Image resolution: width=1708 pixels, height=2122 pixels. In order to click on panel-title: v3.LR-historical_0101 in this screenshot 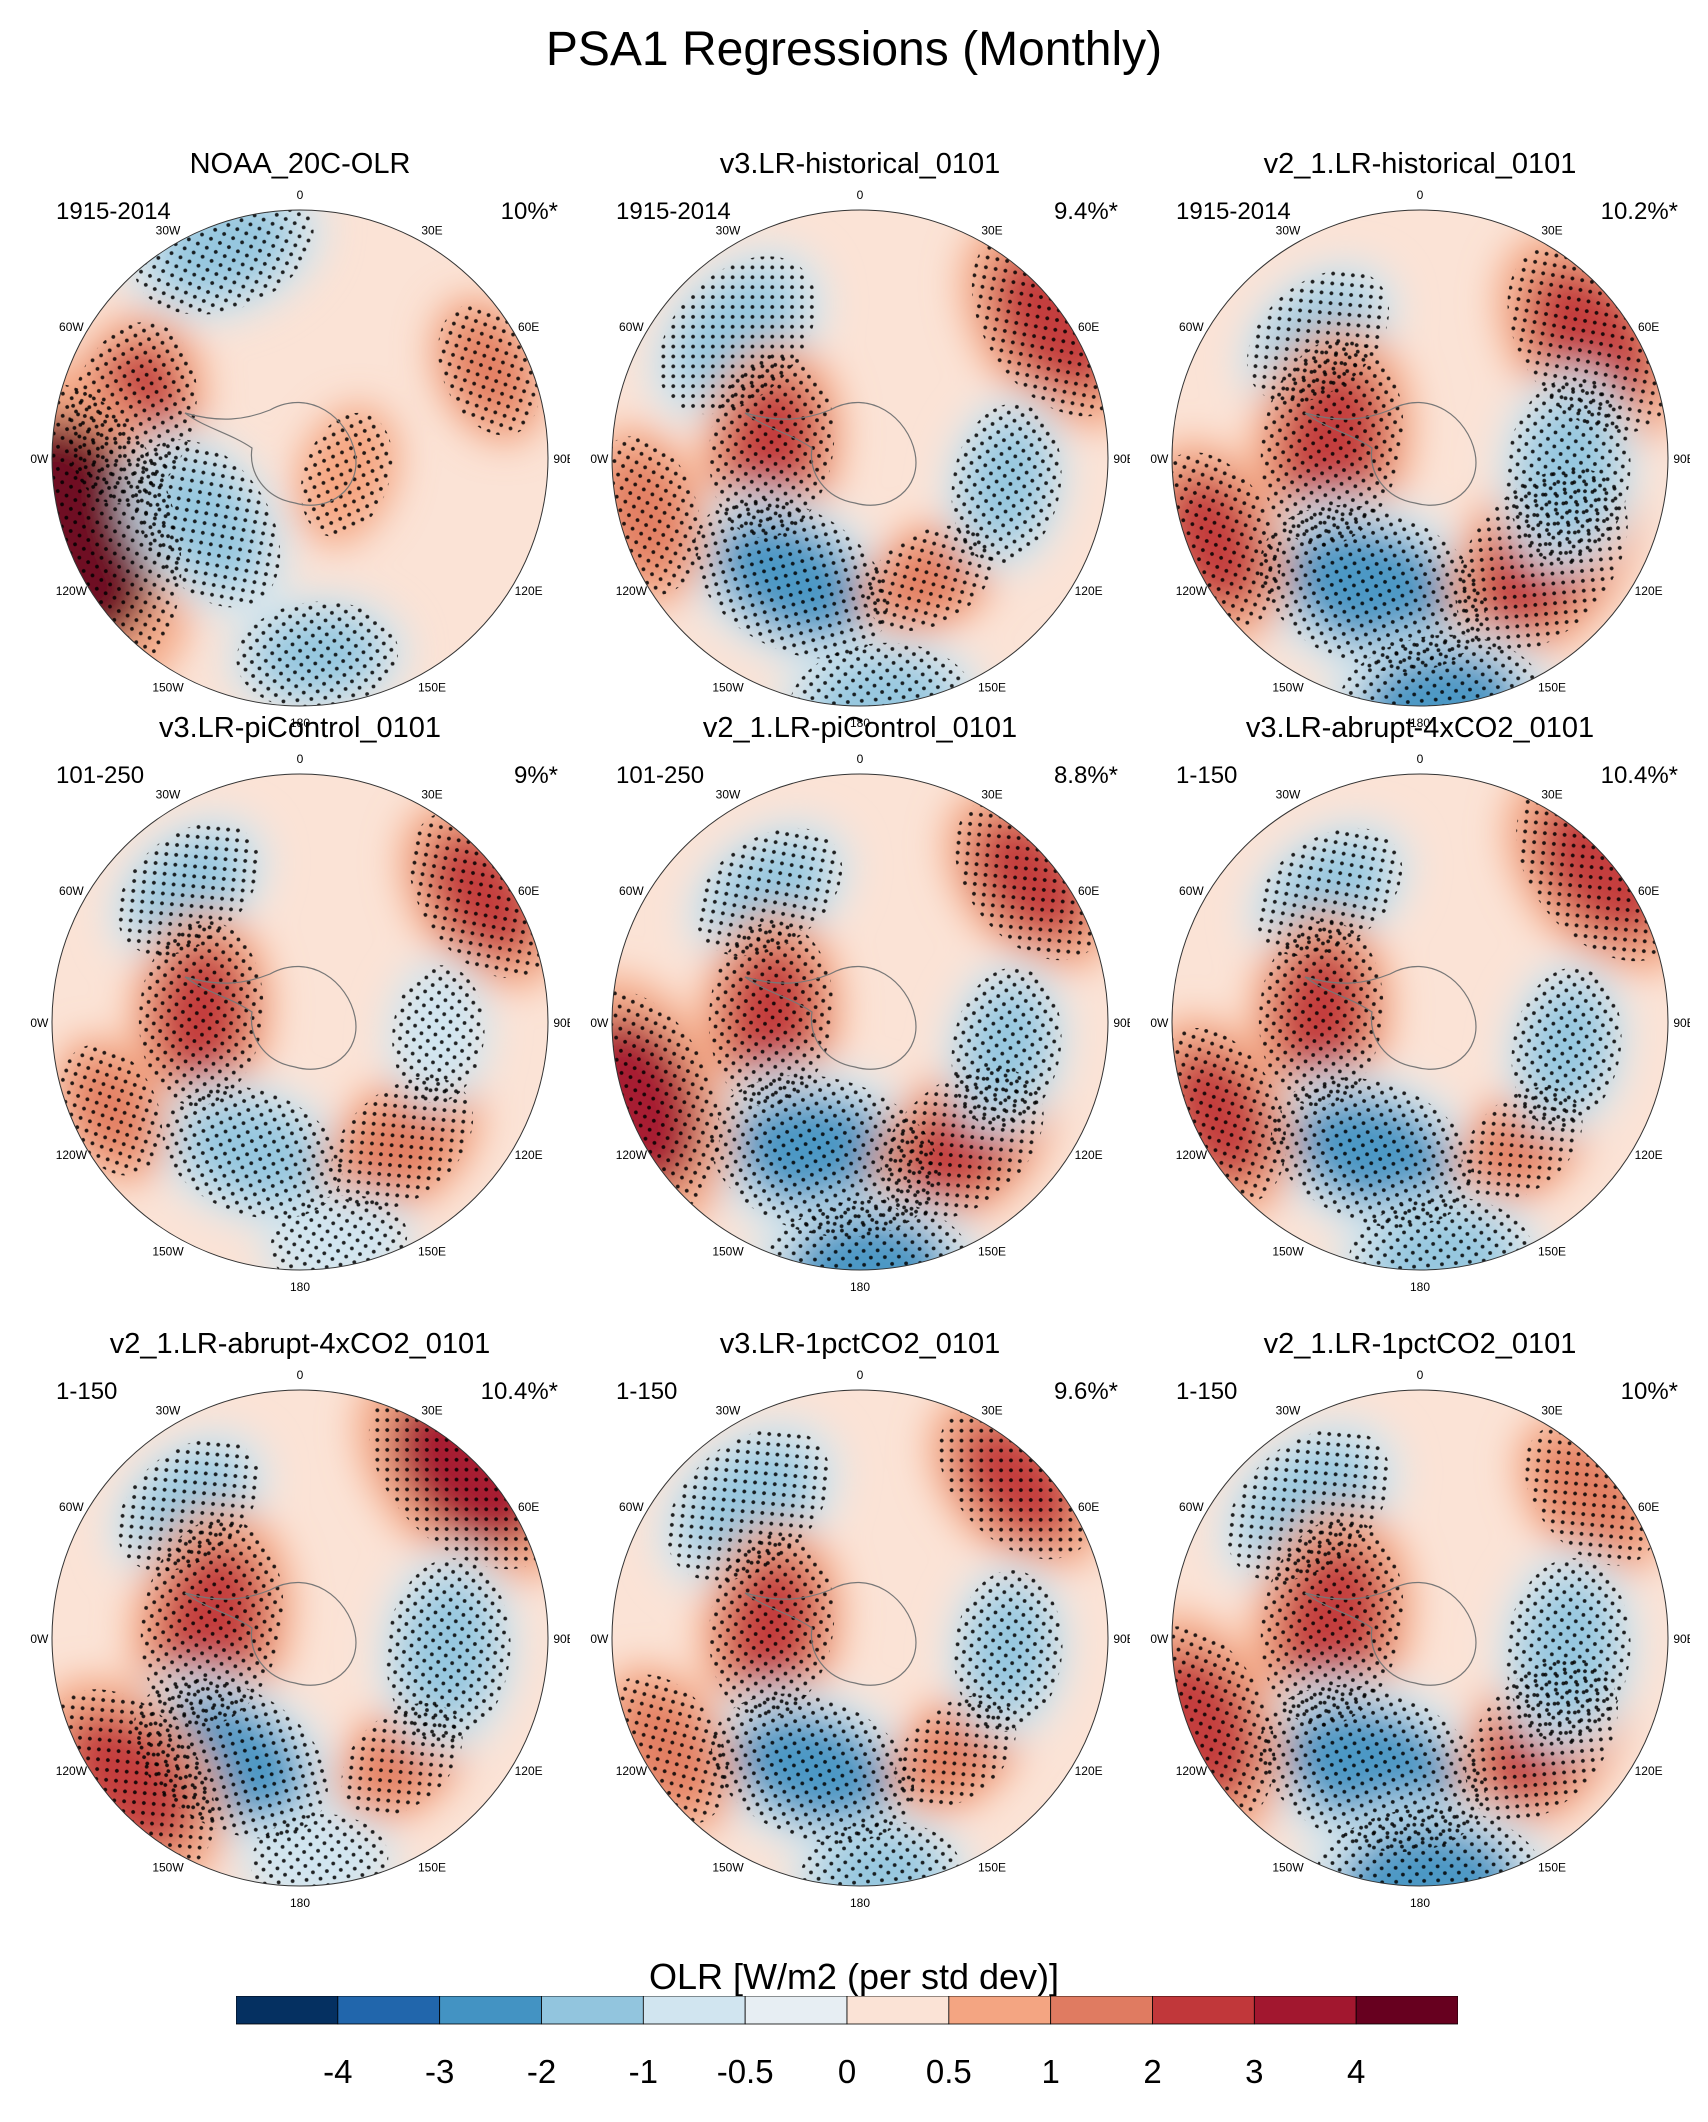, I will do `click(860, 164)`.